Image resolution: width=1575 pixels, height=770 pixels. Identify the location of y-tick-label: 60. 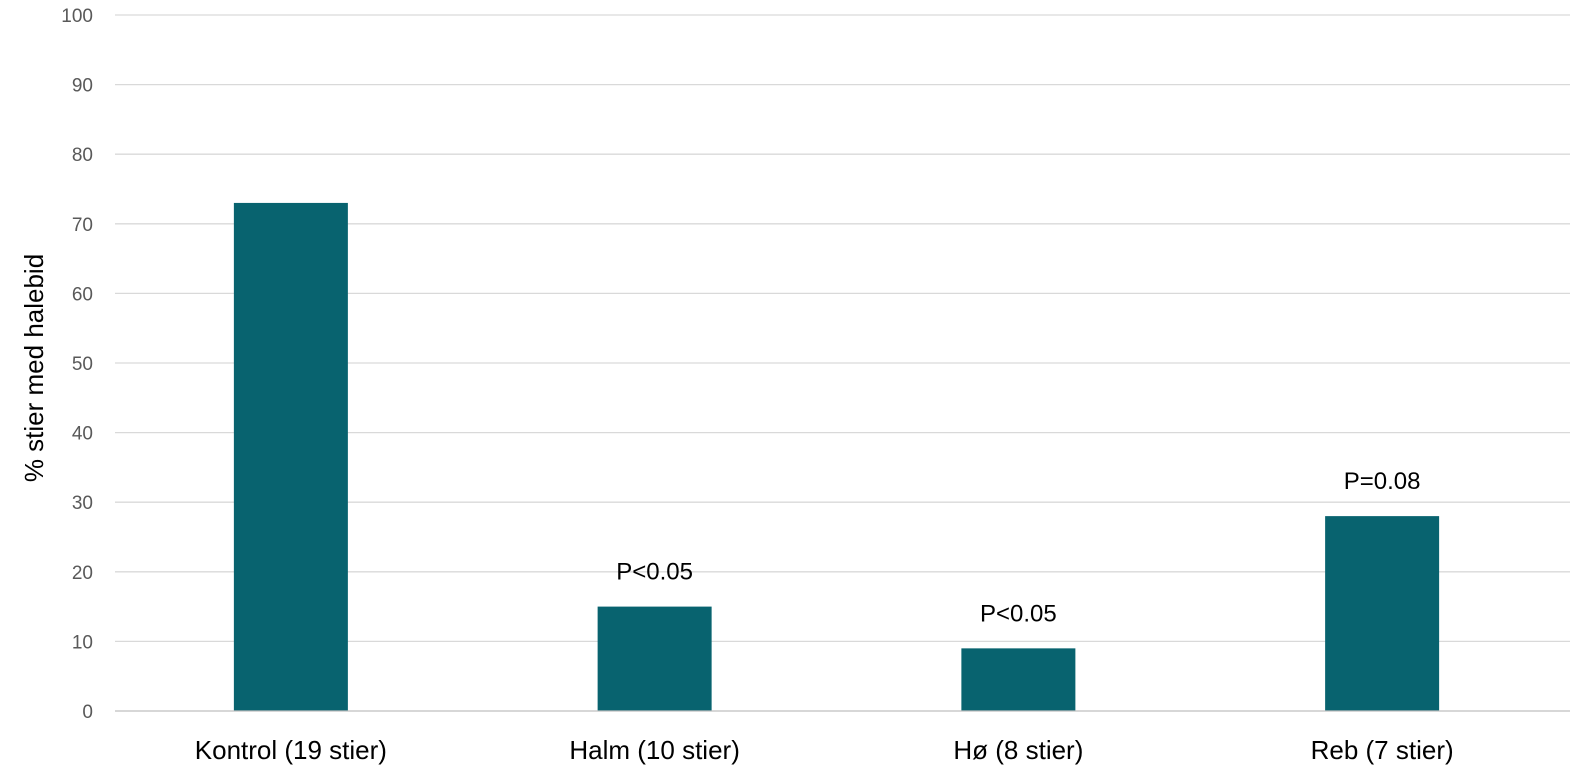
(82, 294).